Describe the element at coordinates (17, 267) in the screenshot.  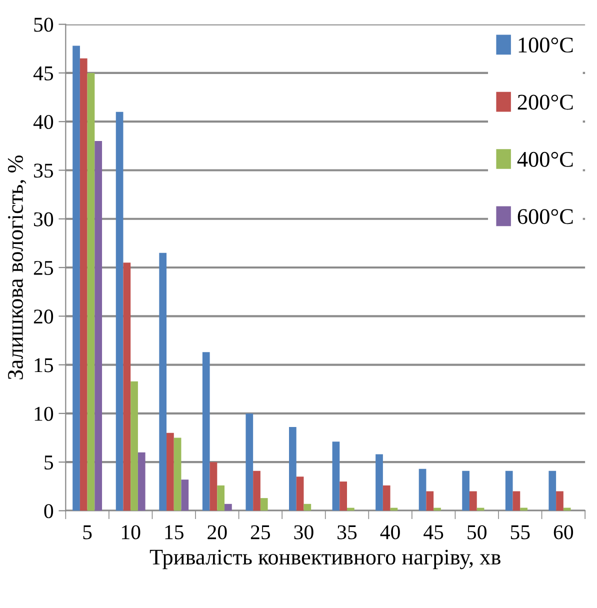
I see `y-axis-title: Залишкова вологість, %` at that location.